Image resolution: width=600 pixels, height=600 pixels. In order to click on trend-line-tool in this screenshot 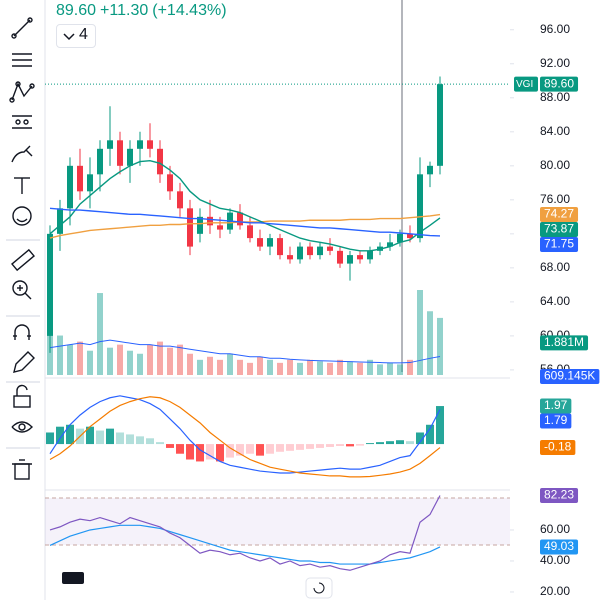, I will do `click(22, 28)`.